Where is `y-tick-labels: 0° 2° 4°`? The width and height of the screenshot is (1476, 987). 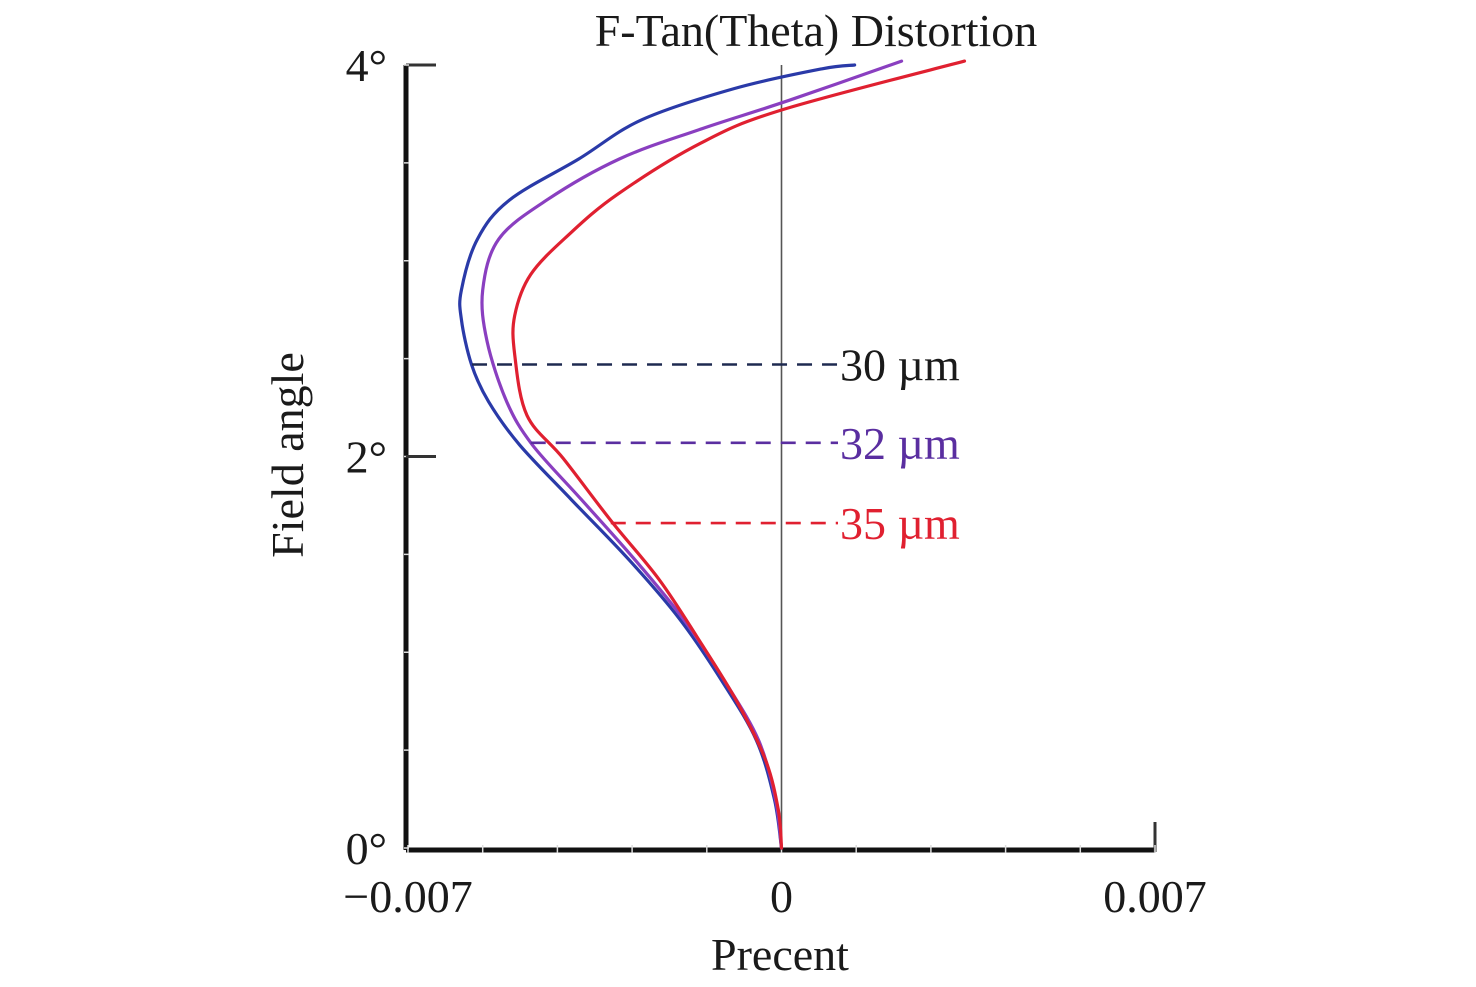 y-tick-labels: 0° 2° 4° is located at coordinates (366, 457).